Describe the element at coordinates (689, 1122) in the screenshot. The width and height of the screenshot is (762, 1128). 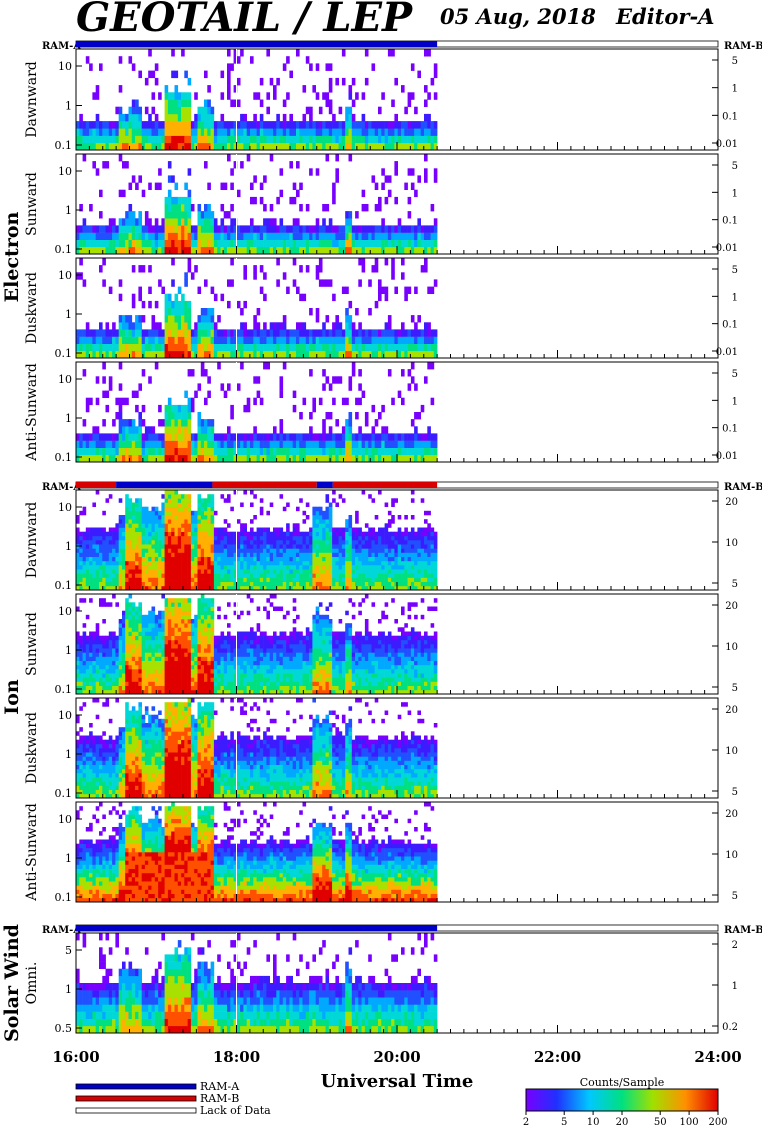
I see `colorbar-tick-label: 100` at that location.